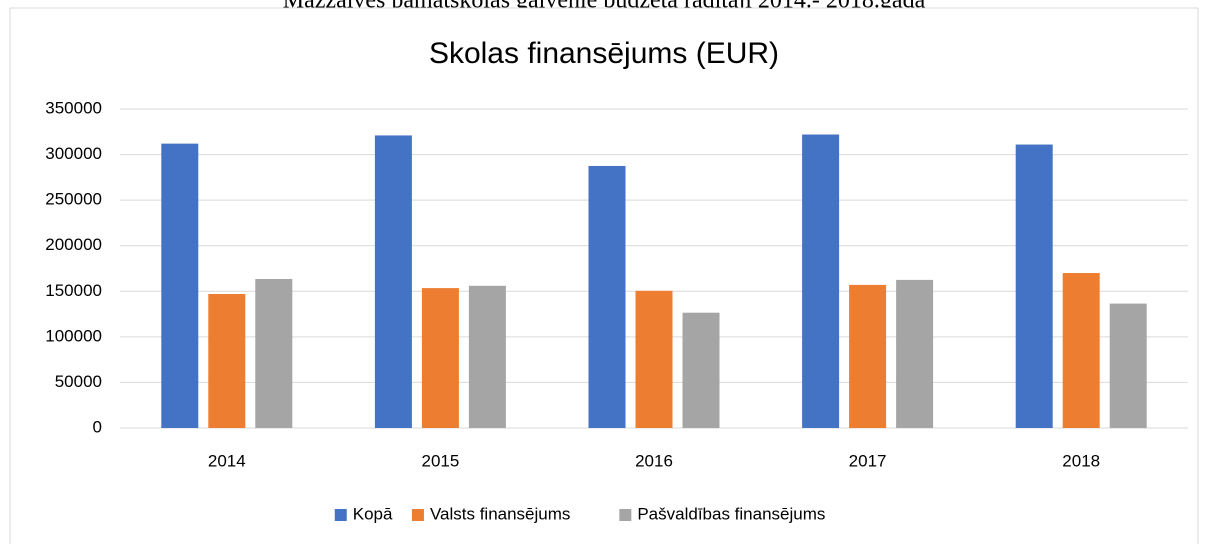 This screenshot has height=549, width=1208. Describe the element at coordinates (73, 199) in the screenshot. I see `y-tick-label: 250000` at that location.